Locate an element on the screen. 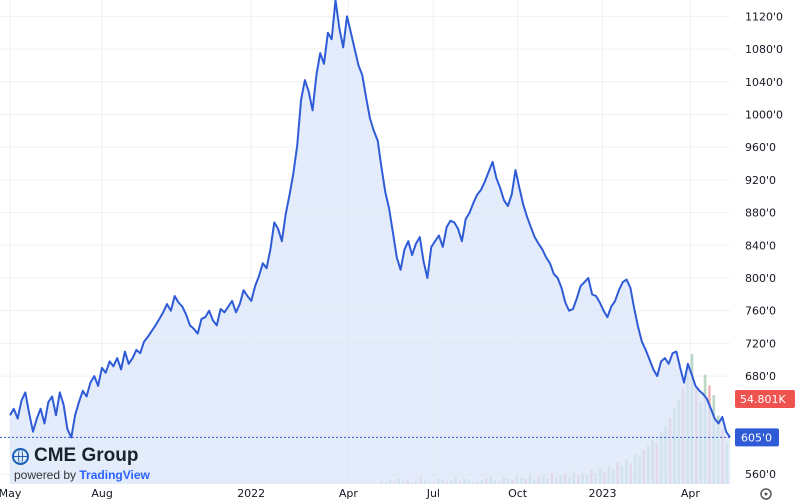 This screenshot has height=500, width=800. x-axis: May Aug 2022 Apr Jul Oct 2023 Apr is located at coordinates (350, 493).